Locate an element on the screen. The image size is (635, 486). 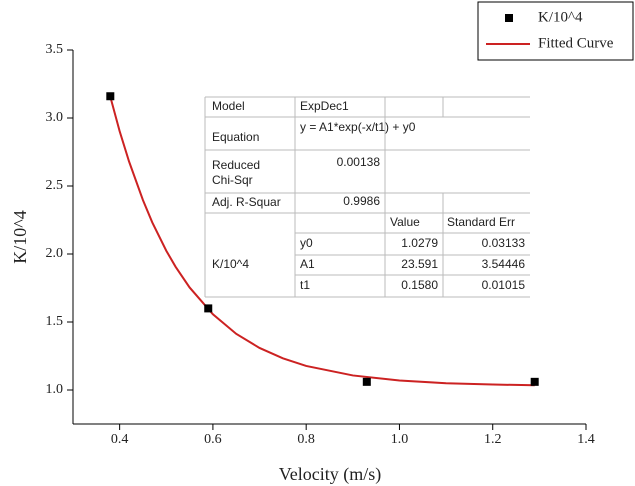
table-cell: Standard Err is located at coordinates (481, 222).